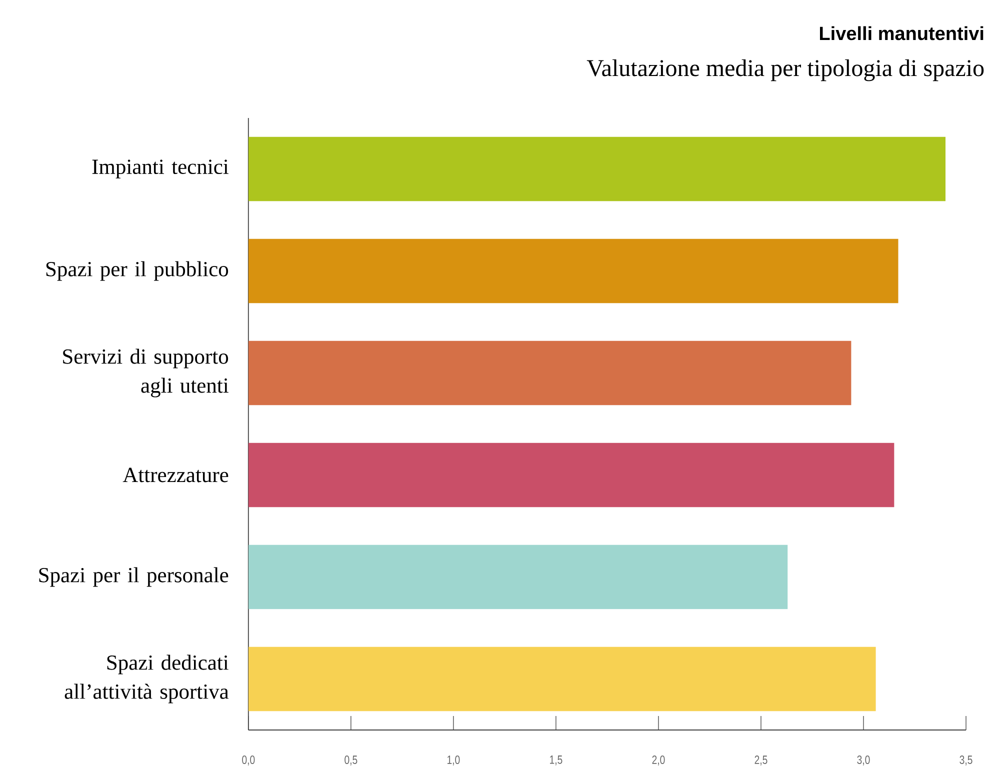  Describe the element at coordinates (658, 761) in the screenshot. I see `x-tick-label: 2,0` at that location.